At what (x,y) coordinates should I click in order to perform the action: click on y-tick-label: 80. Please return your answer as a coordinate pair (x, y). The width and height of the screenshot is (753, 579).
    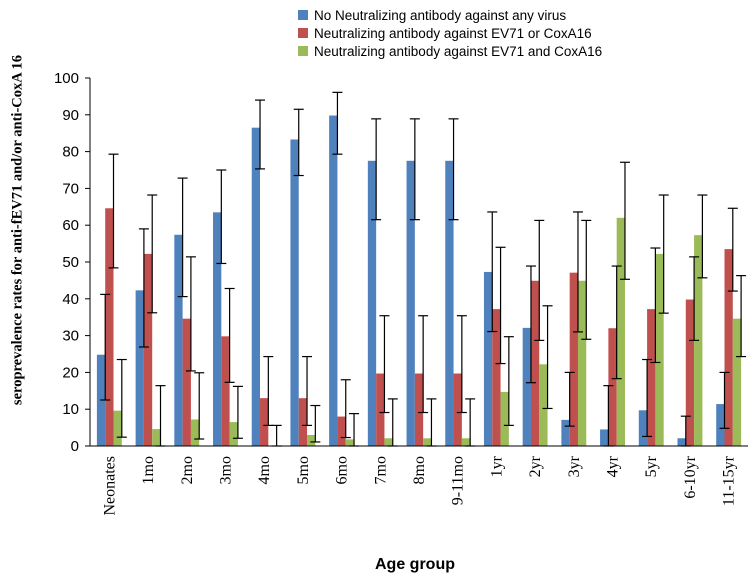
    Looking at the image, I should click on (70, 152).